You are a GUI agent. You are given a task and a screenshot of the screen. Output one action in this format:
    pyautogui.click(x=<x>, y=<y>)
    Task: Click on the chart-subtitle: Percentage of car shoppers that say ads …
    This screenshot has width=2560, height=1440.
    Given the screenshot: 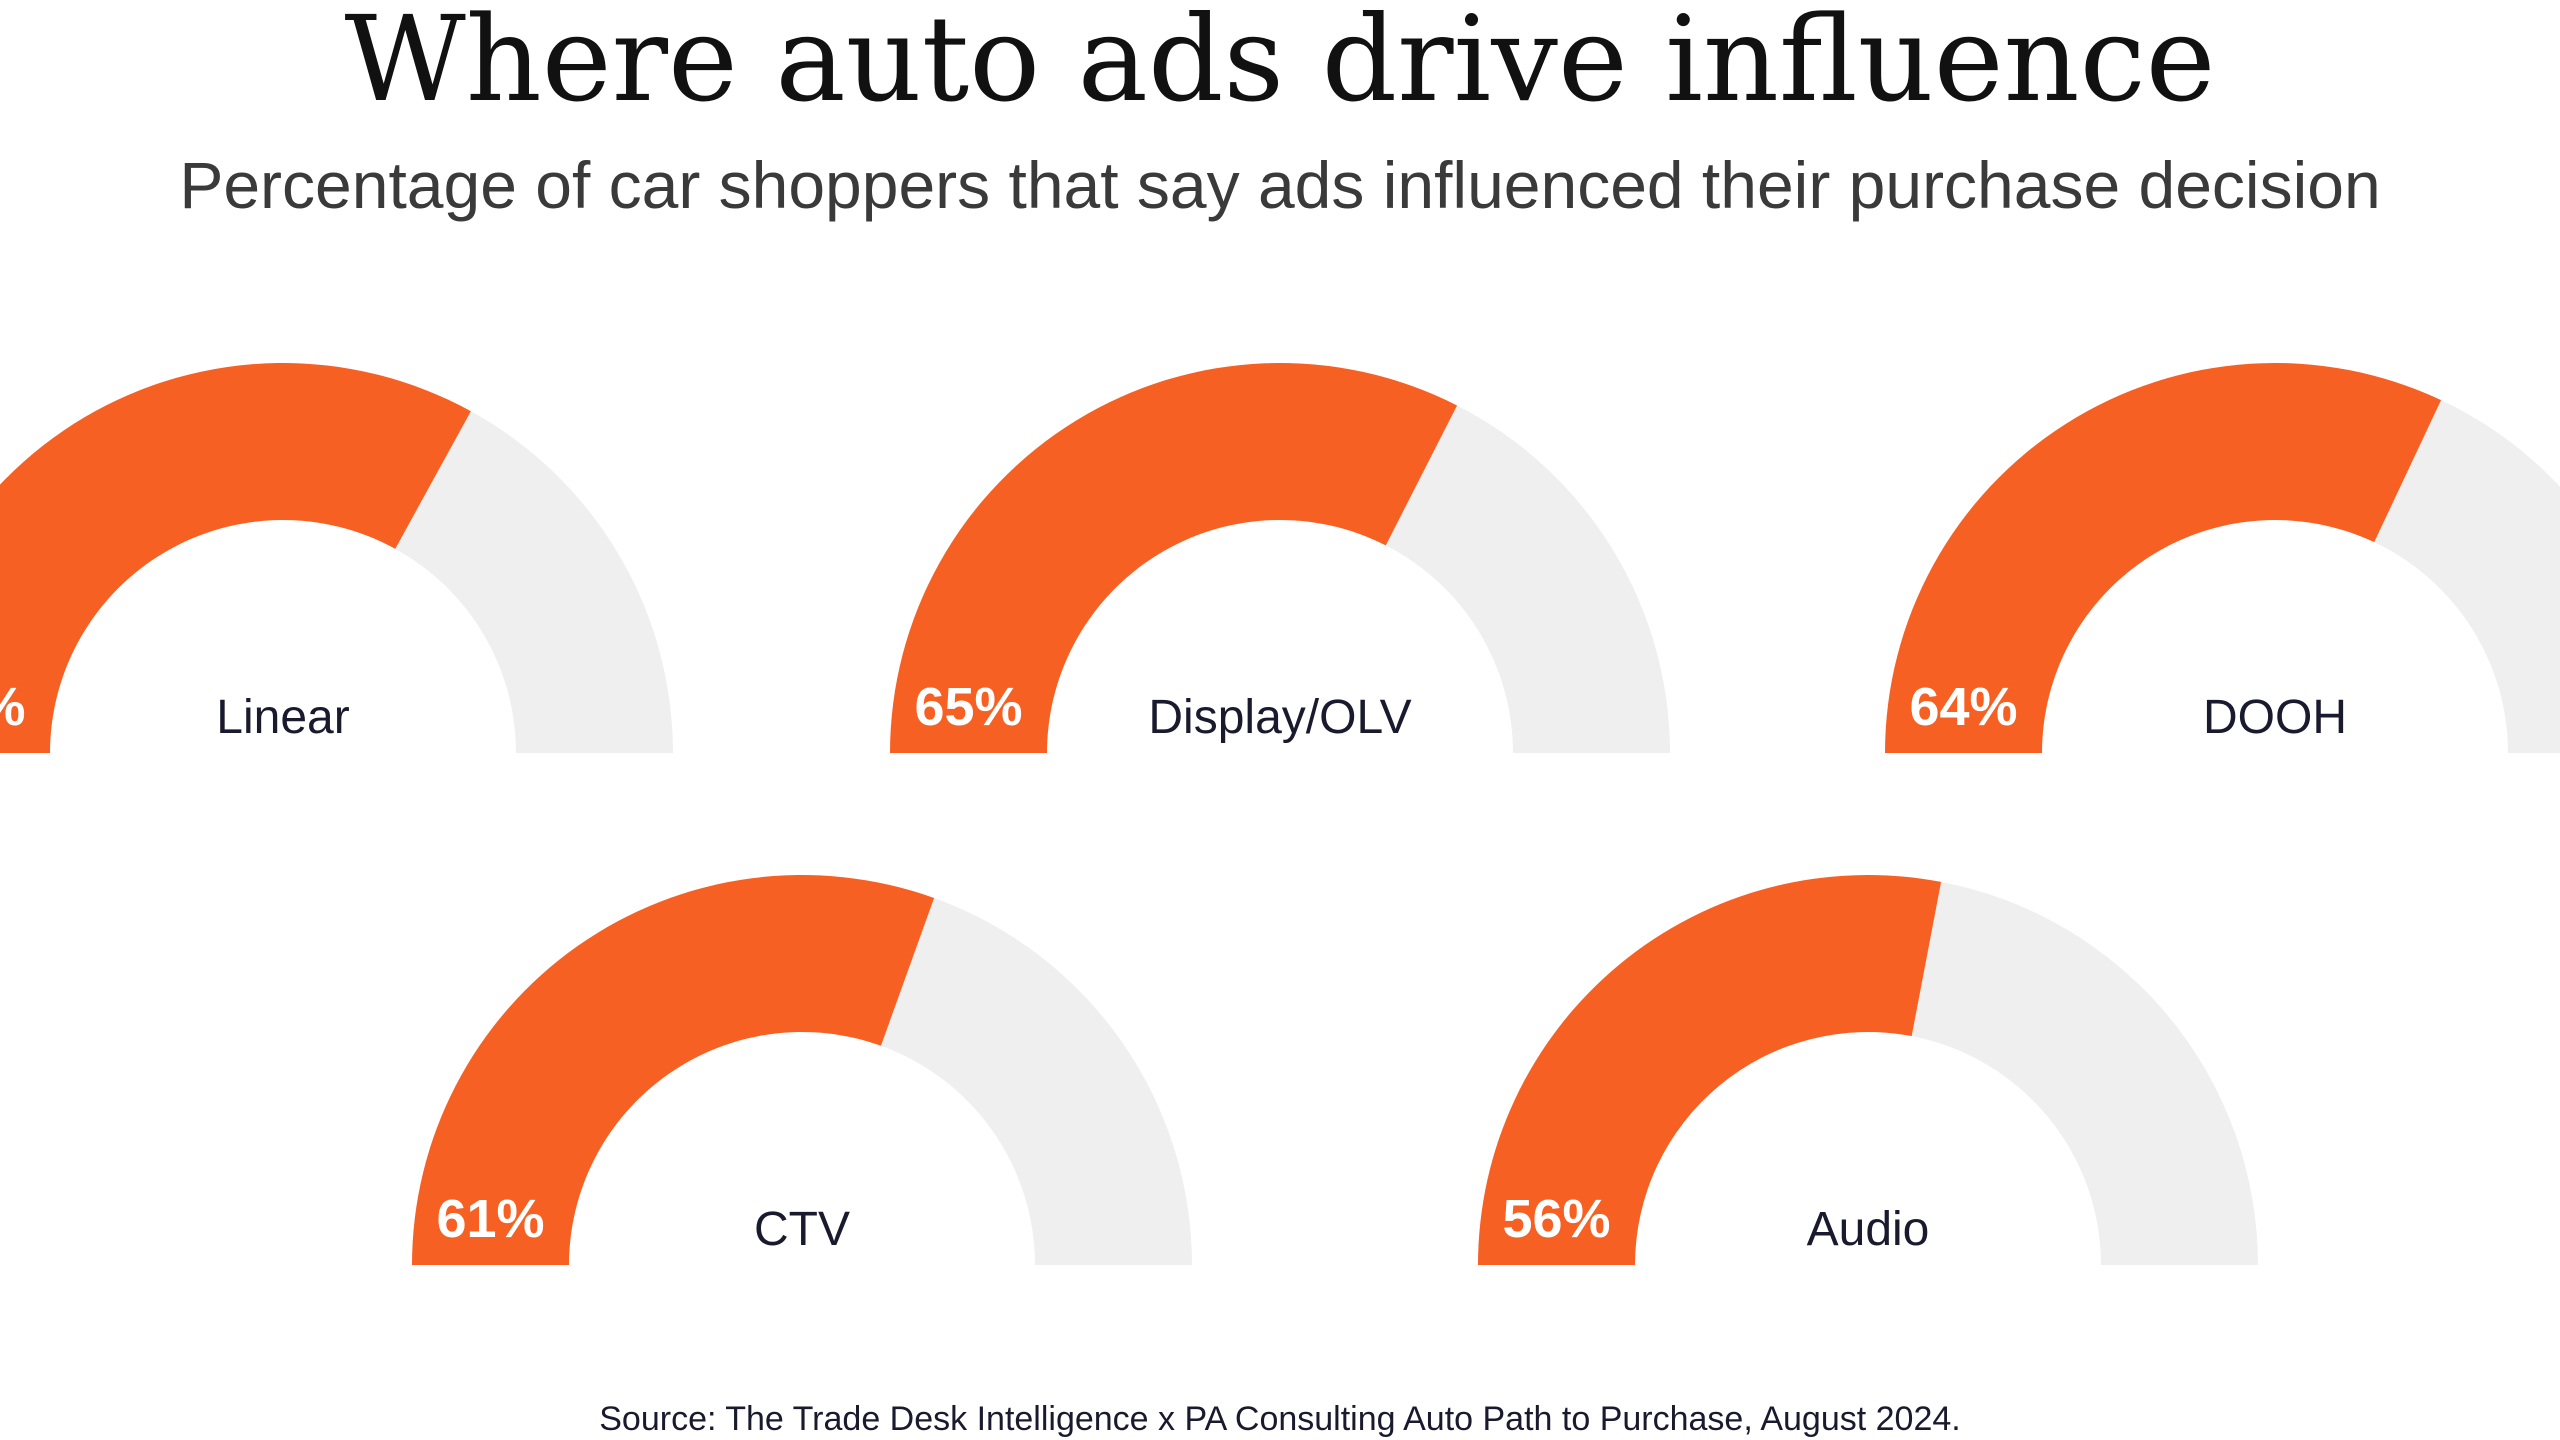 What is the action you would take?
    pyautogui.click(x=1279, y=185)
    